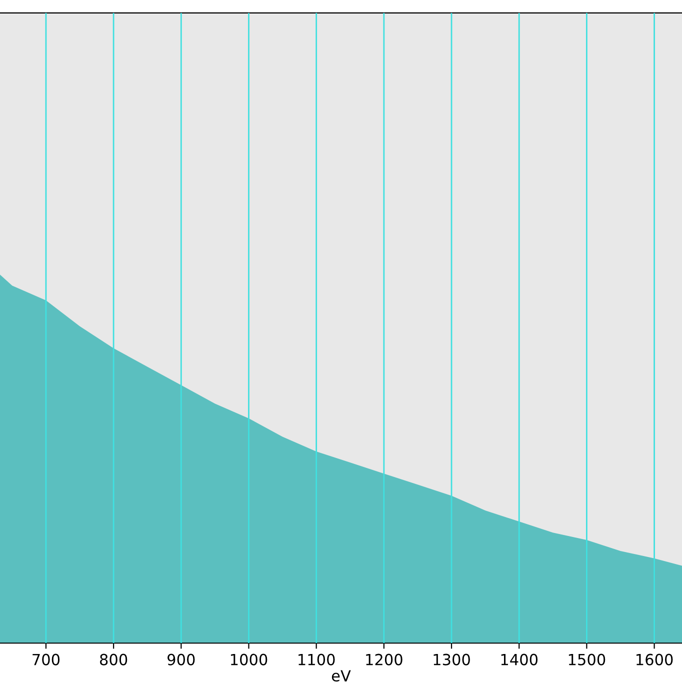 The height and width of the screenshot is (682, 682). Describe the element at coordinates (114, 660) in the screenshot. I see `x-tick-label: 800` at that location.